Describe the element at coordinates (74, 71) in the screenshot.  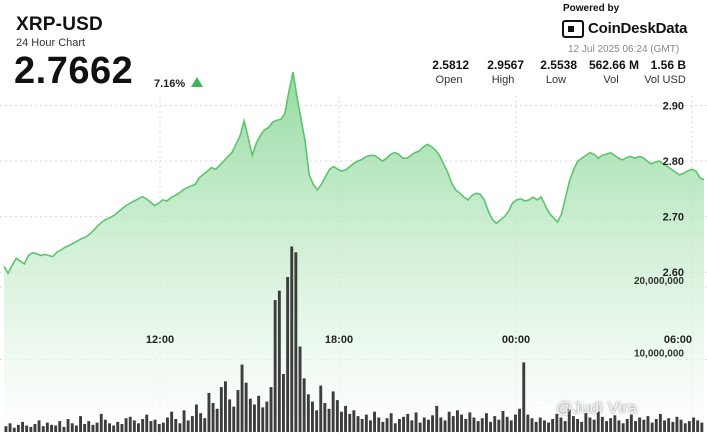
I see `current-price: 2.7662` at that location.